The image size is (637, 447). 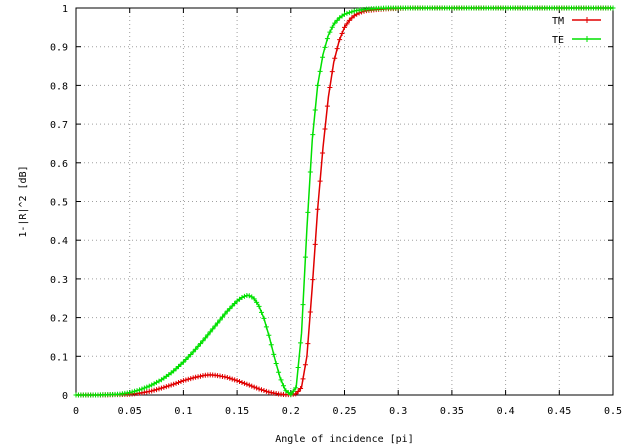 What do you see at coordinates (59, 125) in the screenshot?
I see `y-tick-label: 0.7` at bounding box center [59, 125].